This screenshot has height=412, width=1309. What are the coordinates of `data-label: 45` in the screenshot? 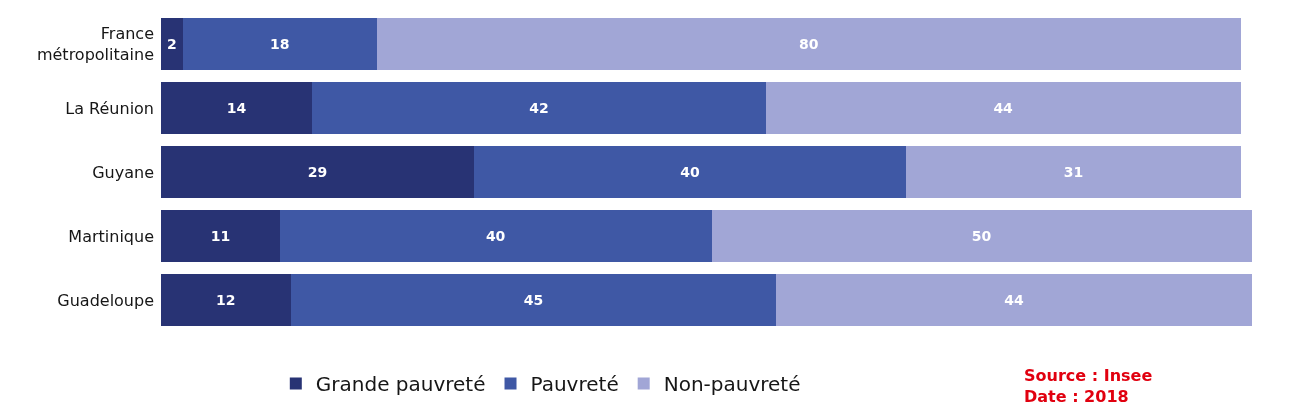 It's located at (533, 300).